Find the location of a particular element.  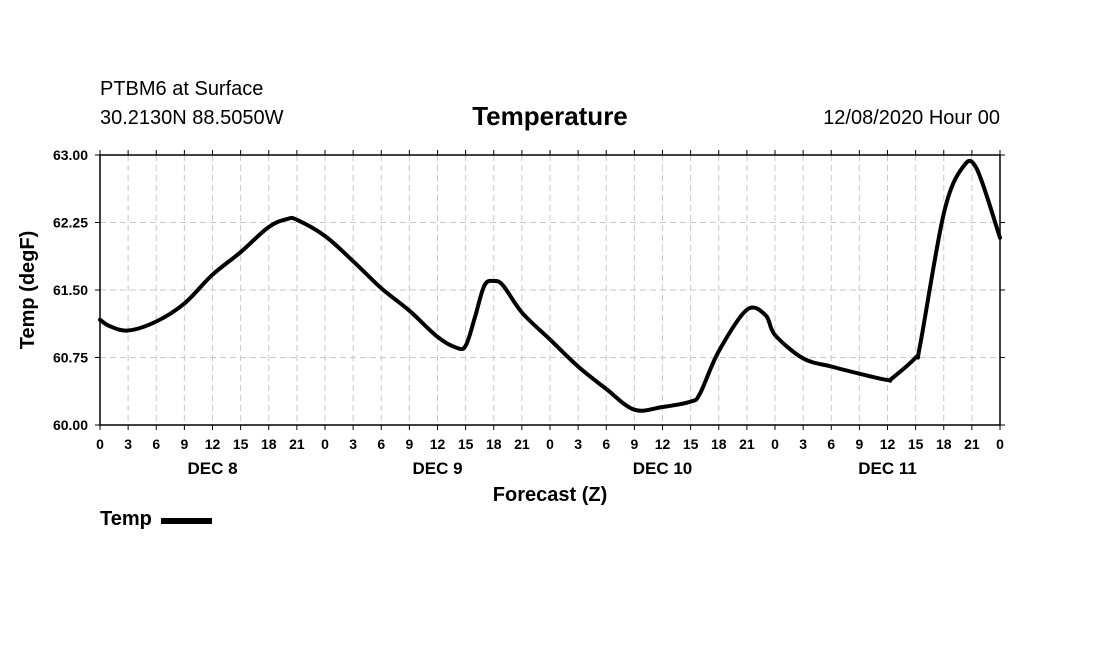

coordinates-label: 30.2130N 88.5050W is located at coordinates (192, 118).